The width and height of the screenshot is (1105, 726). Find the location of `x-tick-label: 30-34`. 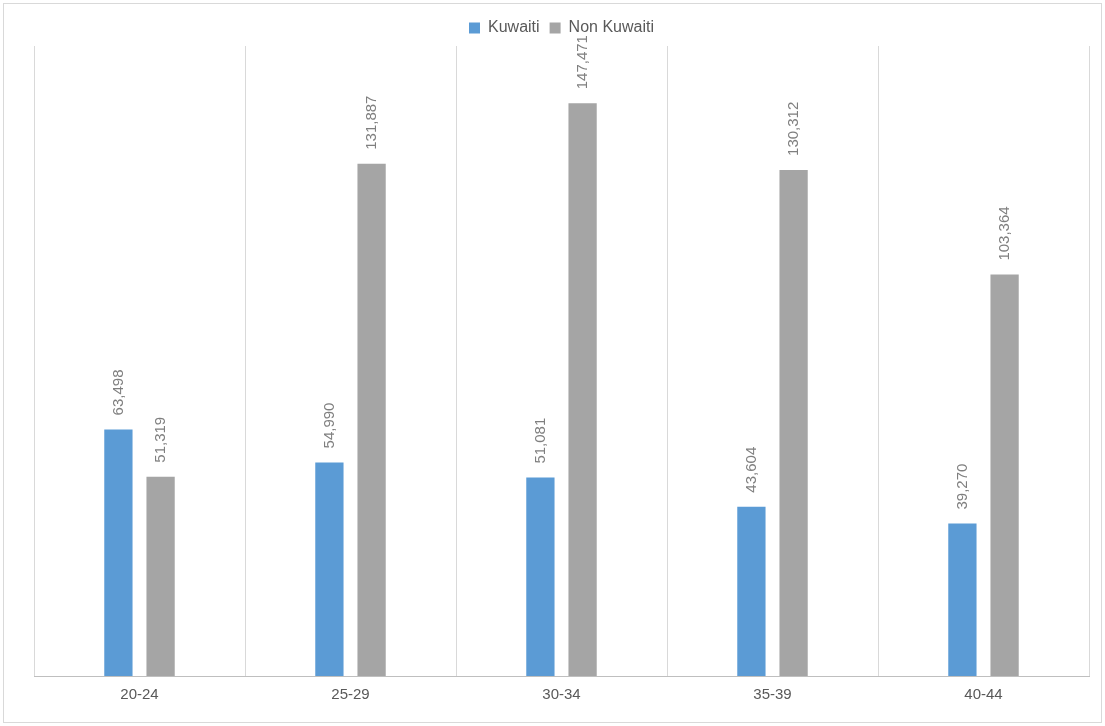

x-tick-label: 30-34 is located at coordinates (561, 694).